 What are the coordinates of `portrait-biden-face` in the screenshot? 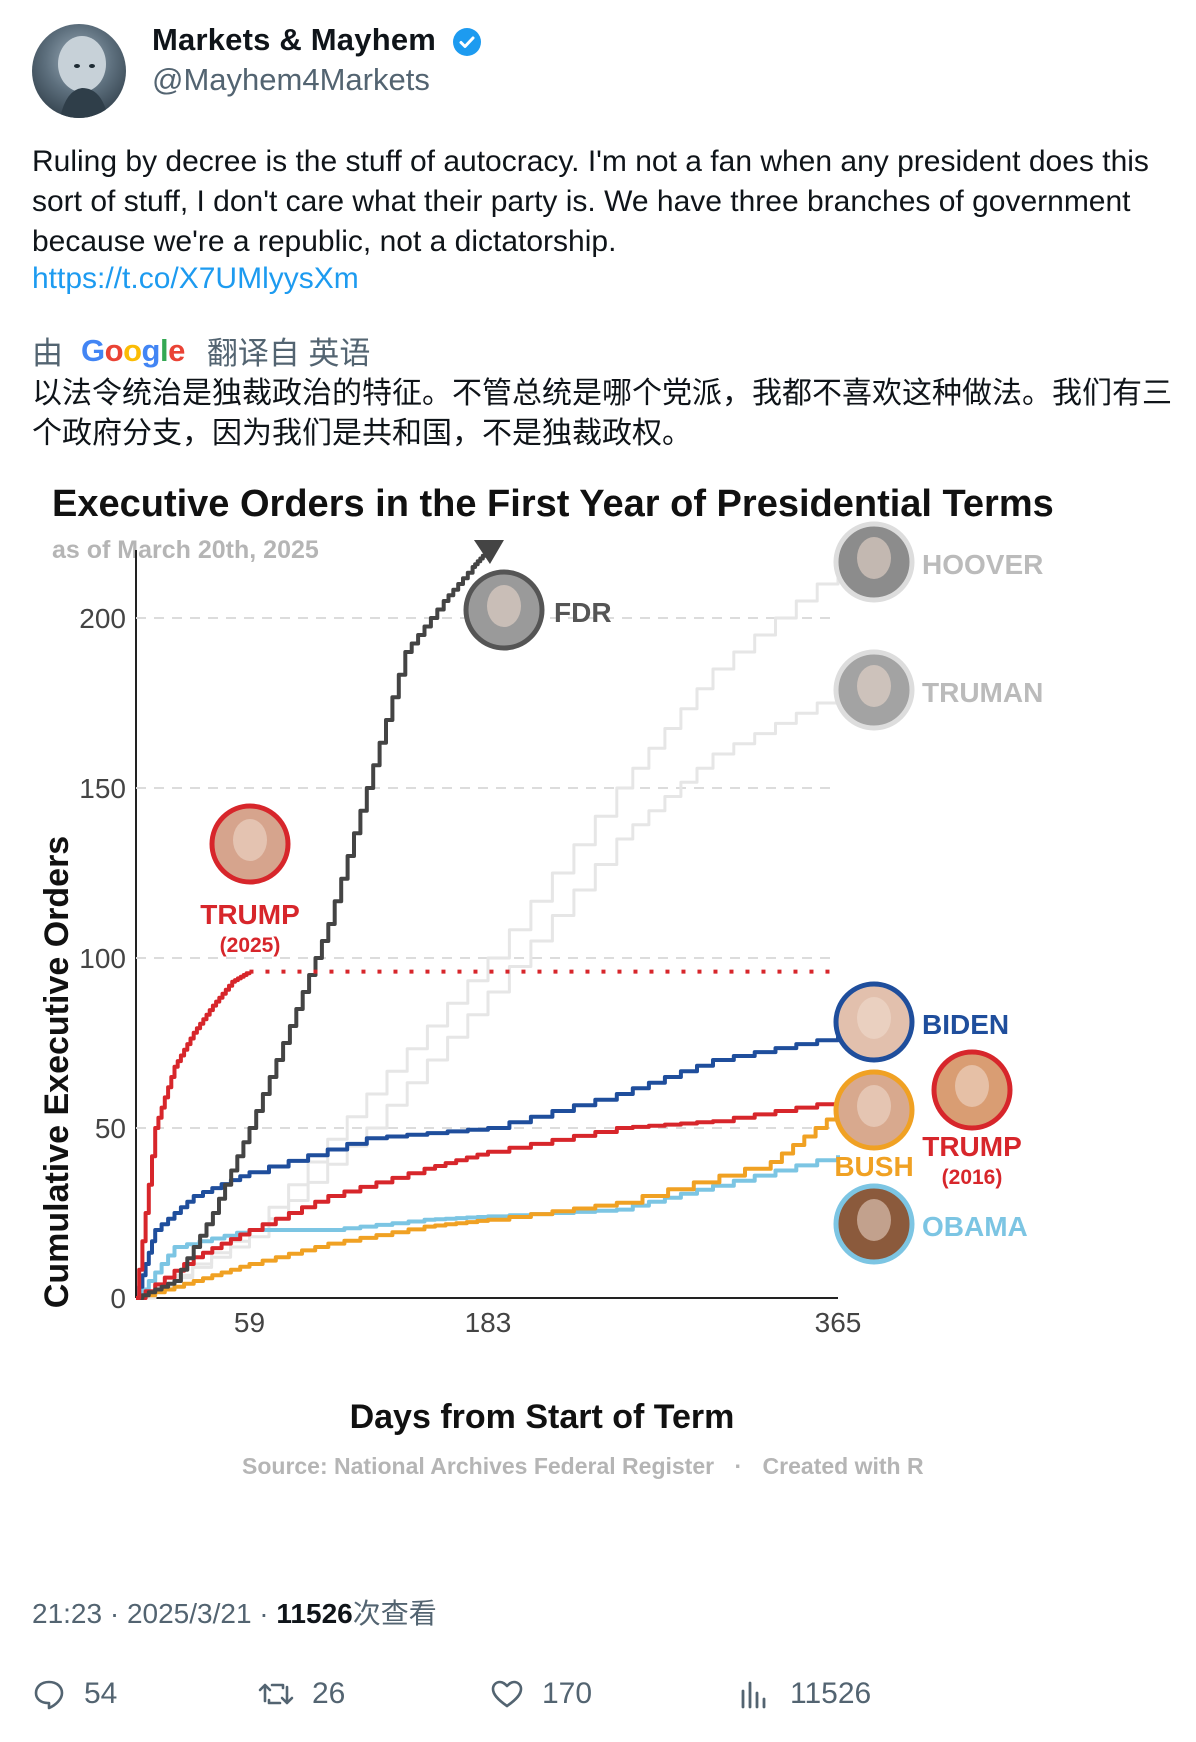 It's located at (874, 1018).